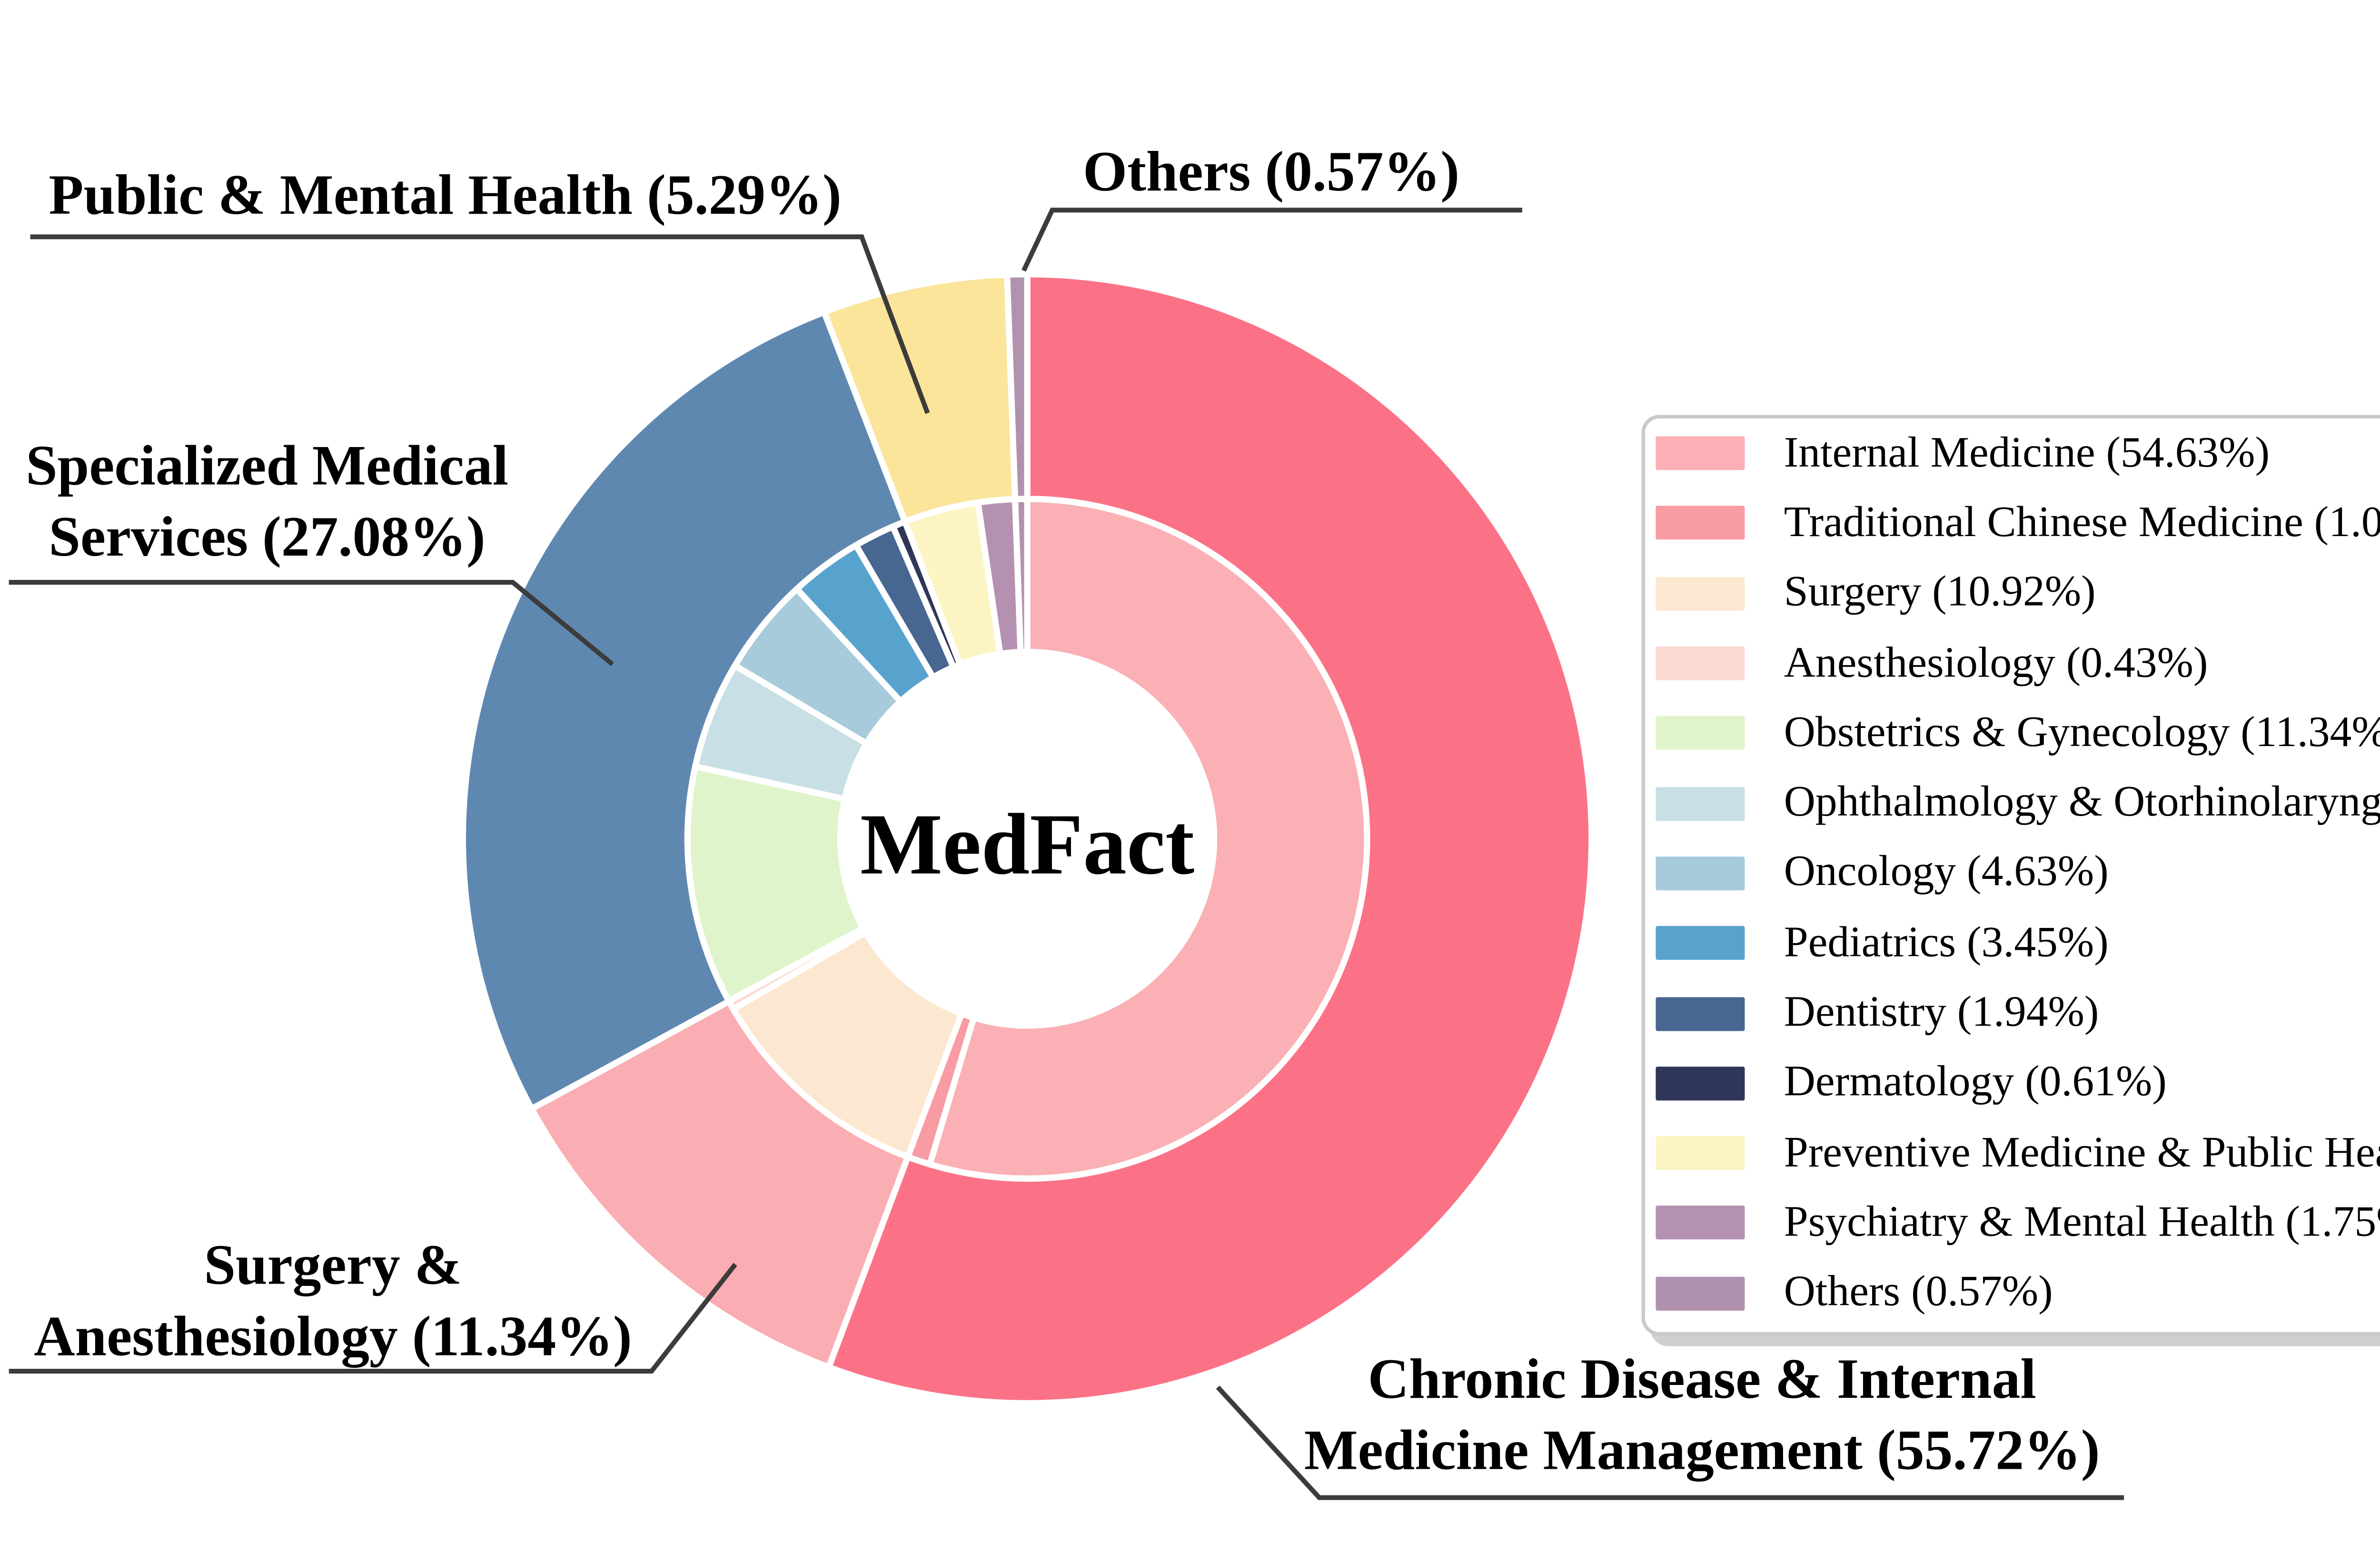 This screenshot has height=1544, width=2380. What do you see at coordinates (1918, 1292) in the screenshot?
I see `legend-item-label: Others (0.57%)` at bounding box center [1918, 1292].